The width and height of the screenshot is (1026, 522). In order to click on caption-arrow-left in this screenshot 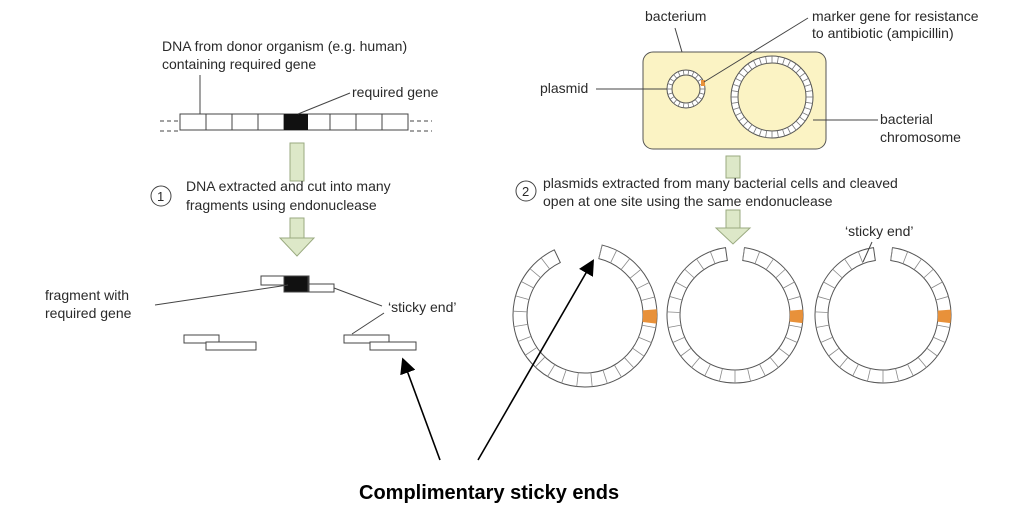, I will do `click(420, 409)`.